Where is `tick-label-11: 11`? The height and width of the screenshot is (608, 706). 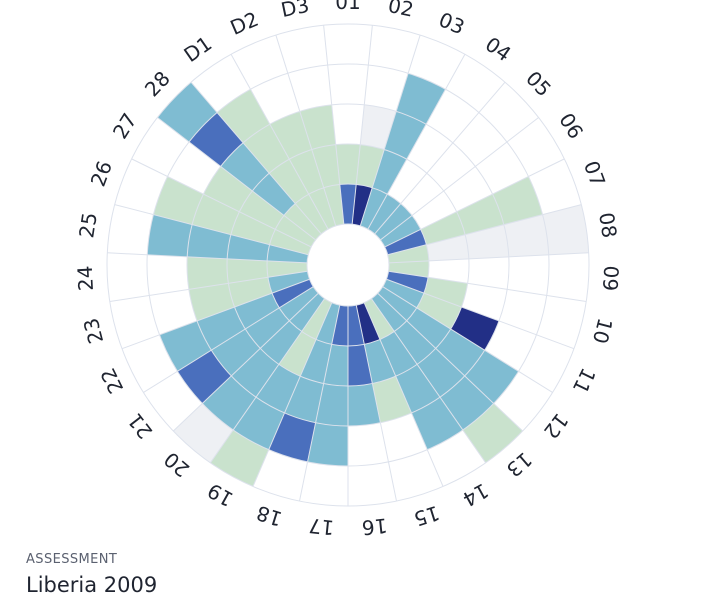
tick-label-11: 11 is located at coordinates (584, 380).